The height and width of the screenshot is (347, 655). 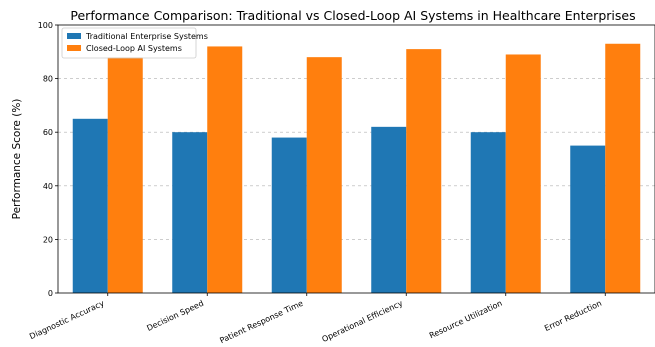 I want to click on y-axis-label: Performance Score (%), so click(x=17, y=159).